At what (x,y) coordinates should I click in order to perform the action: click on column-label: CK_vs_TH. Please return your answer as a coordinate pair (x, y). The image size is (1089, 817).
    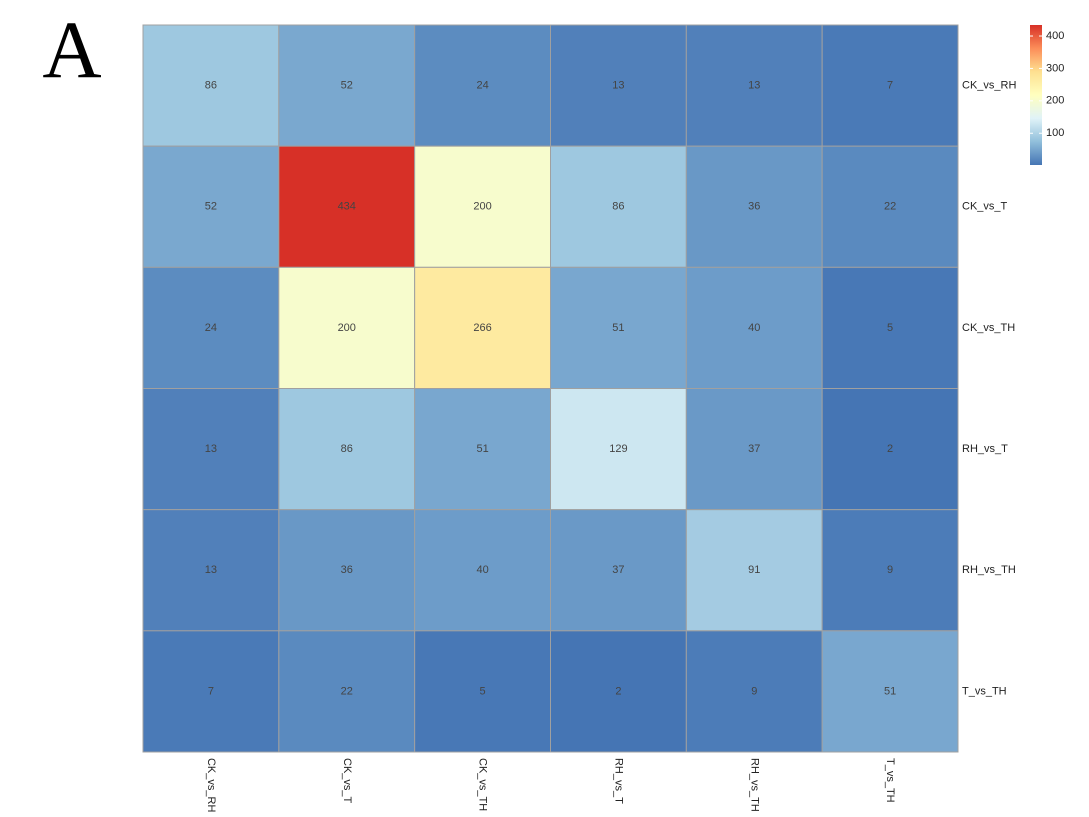
    Looking at the image, I should click on (483, 784).